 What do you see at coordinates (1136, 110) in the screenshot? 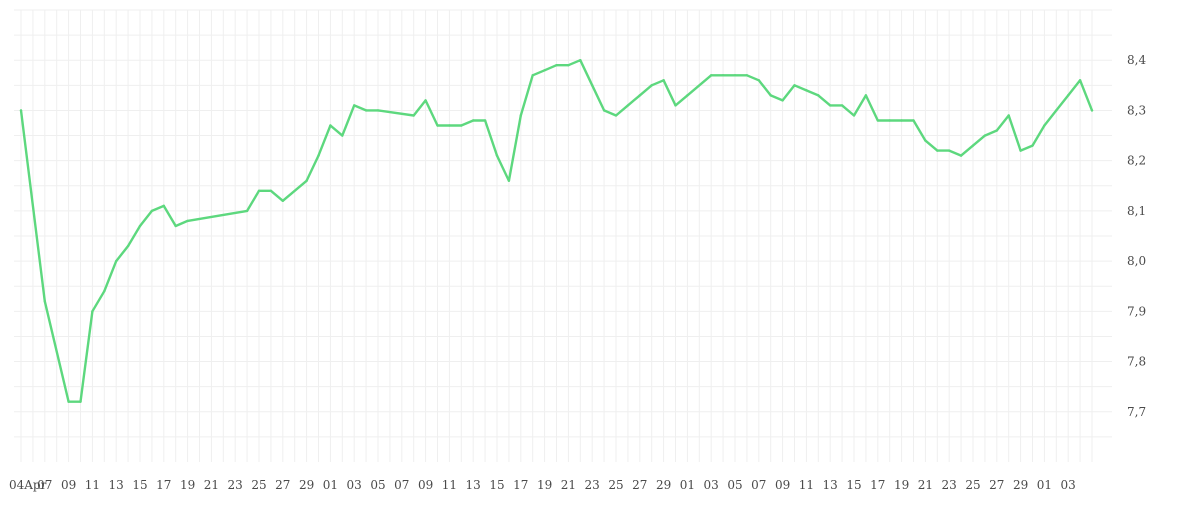
I see `y-tick-label: 8,3` at bounding box center [1136, 110].